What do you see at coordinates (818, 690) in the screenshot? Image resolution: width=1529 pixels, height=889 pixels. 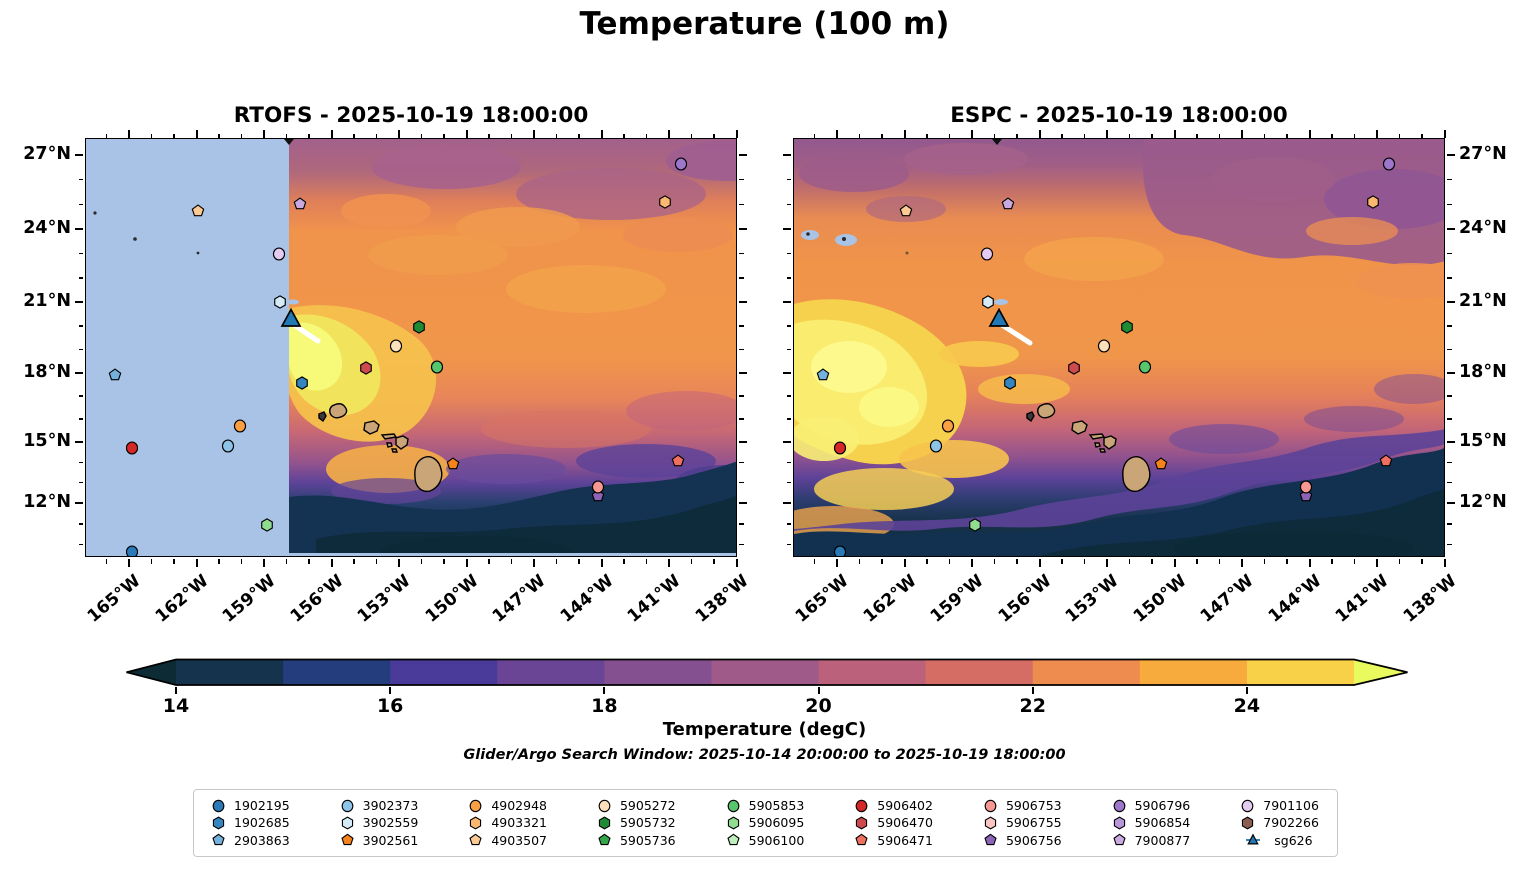 I see `colorbar-tick` at bounding box center [818, 690].